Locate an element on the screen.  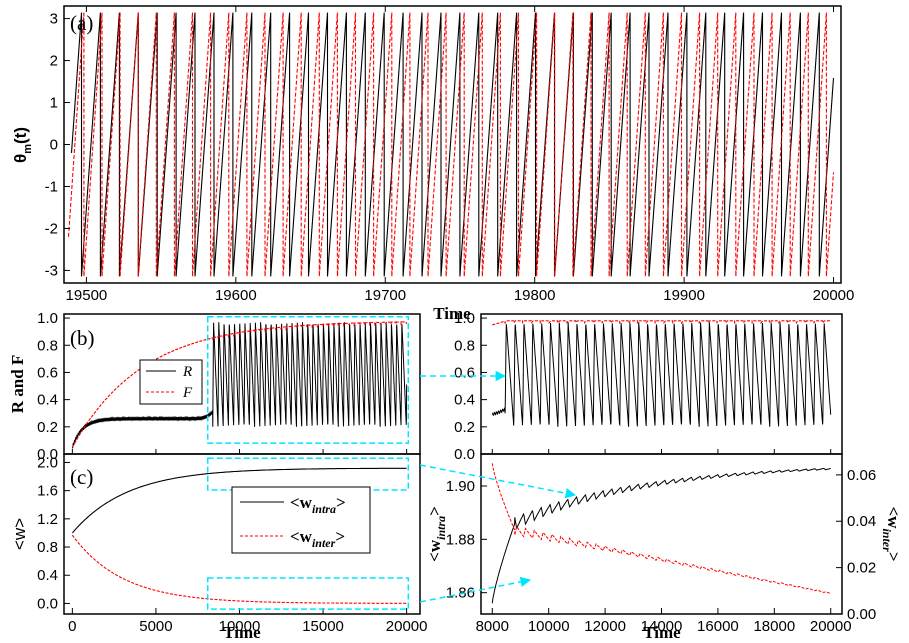
x-tick-label: 12000 is located at coordinates (605, 626).